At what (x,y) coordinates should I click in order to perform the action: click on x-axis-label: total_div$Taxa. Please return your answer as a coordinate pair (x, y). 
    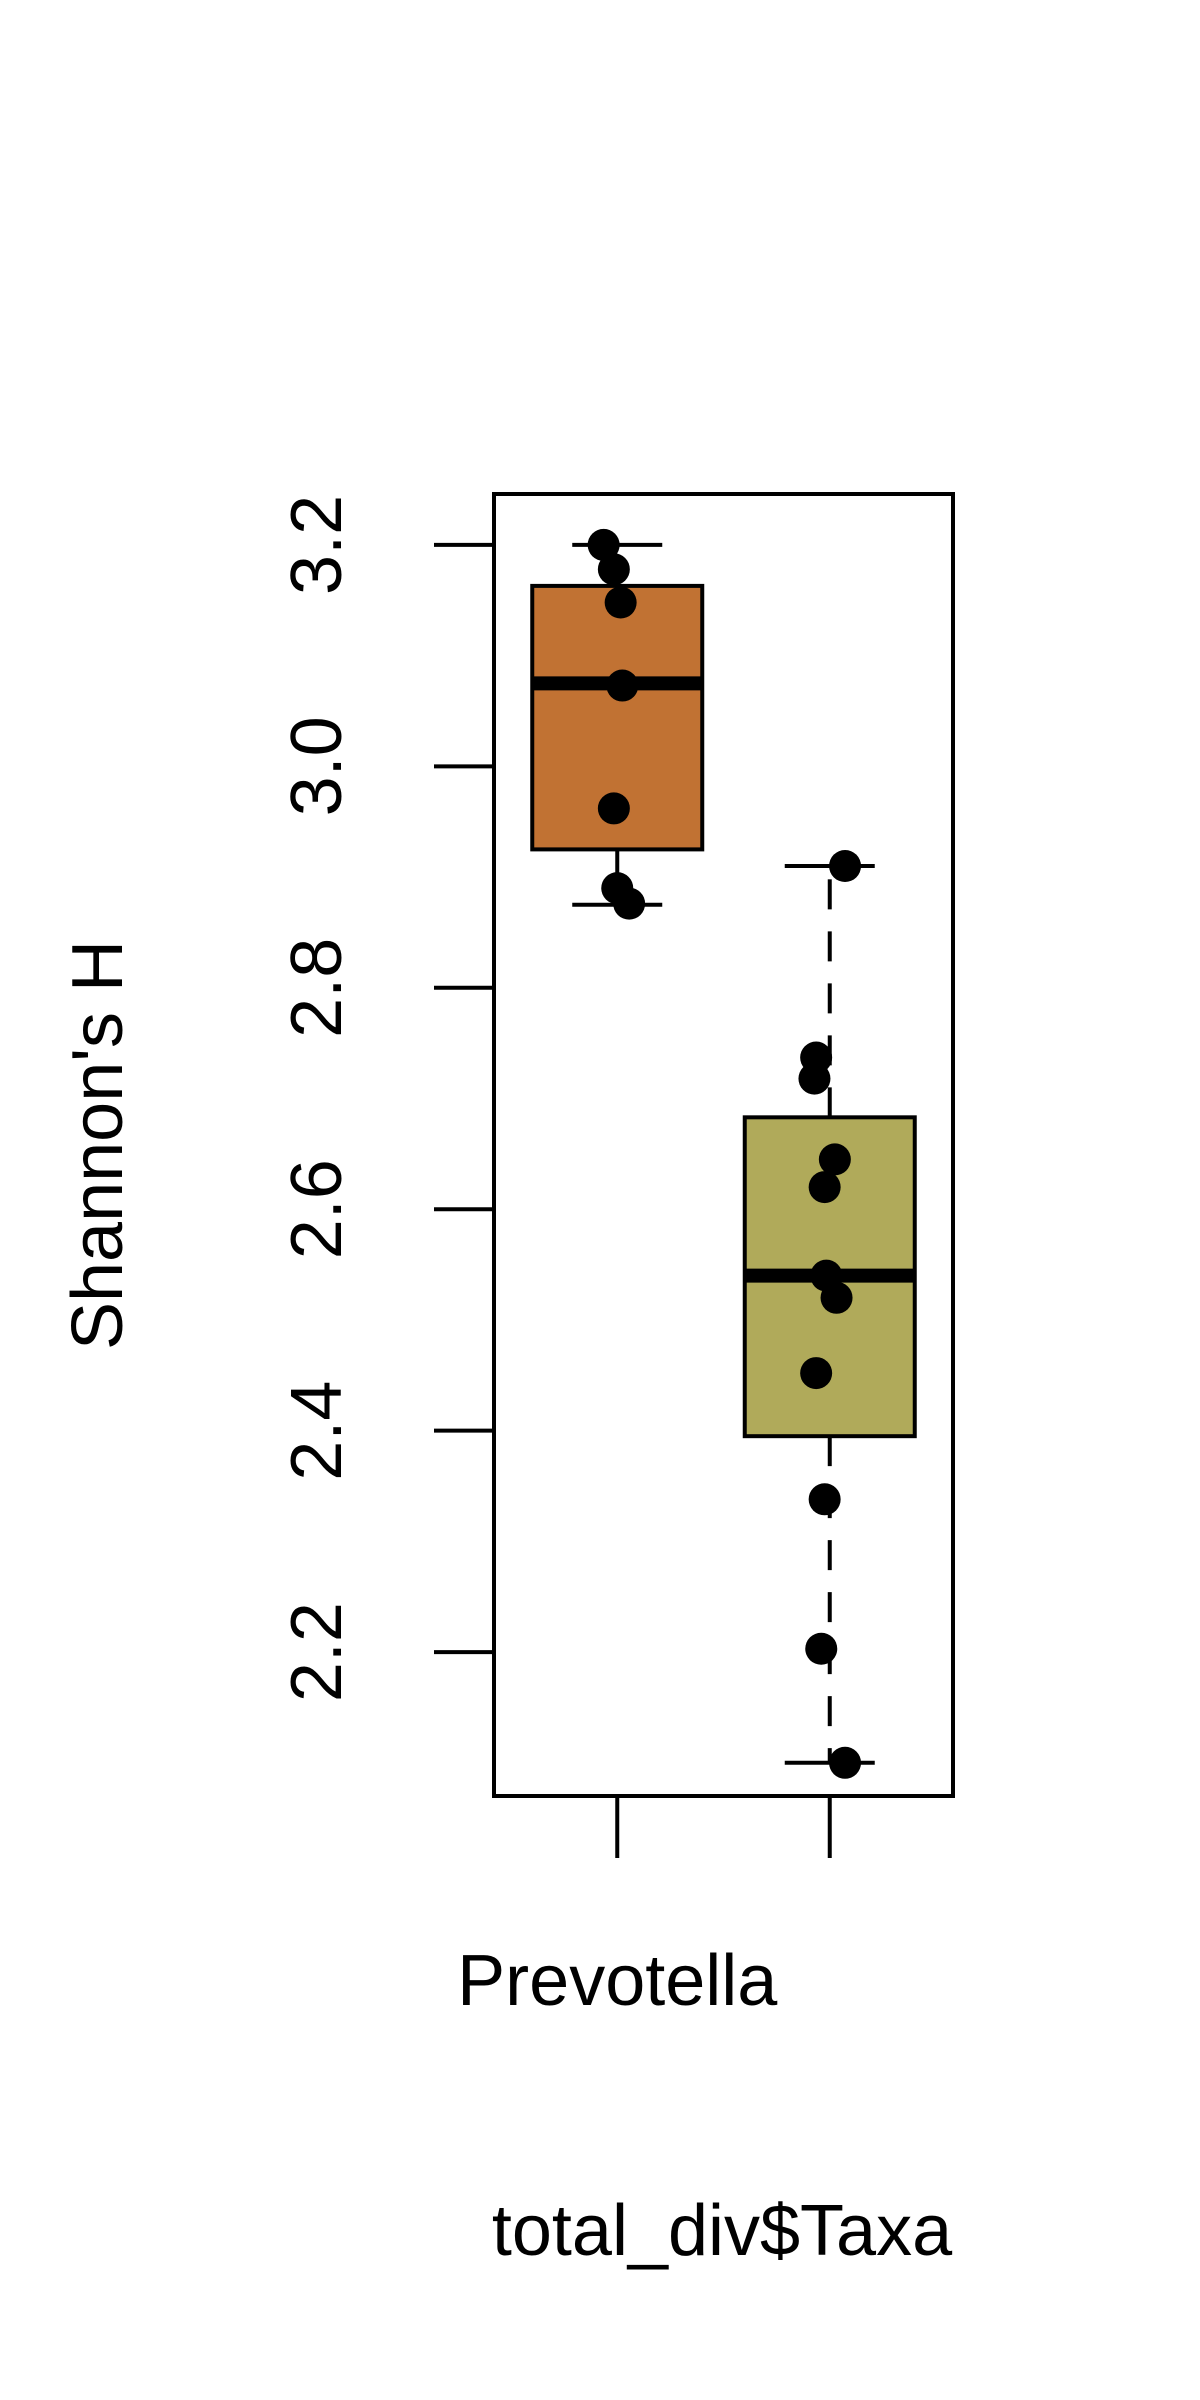
    Looking at the image, I should click on (722, 2231).